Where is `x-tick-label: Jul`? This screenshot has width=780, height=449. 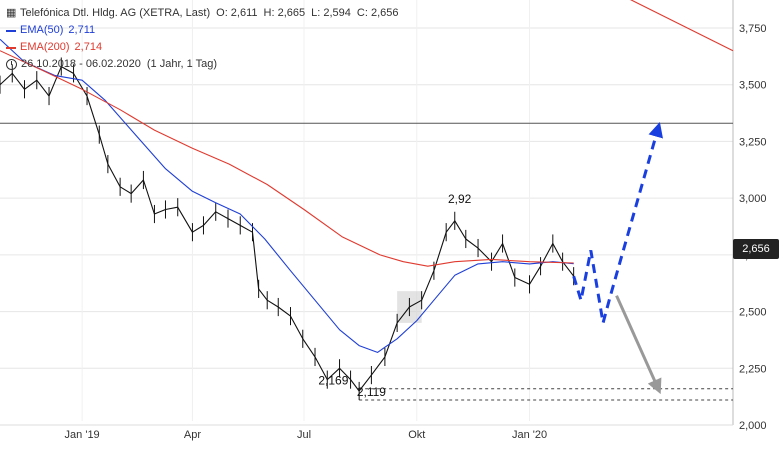
x-tick-label: Jul is located at coordinates (304, 435).